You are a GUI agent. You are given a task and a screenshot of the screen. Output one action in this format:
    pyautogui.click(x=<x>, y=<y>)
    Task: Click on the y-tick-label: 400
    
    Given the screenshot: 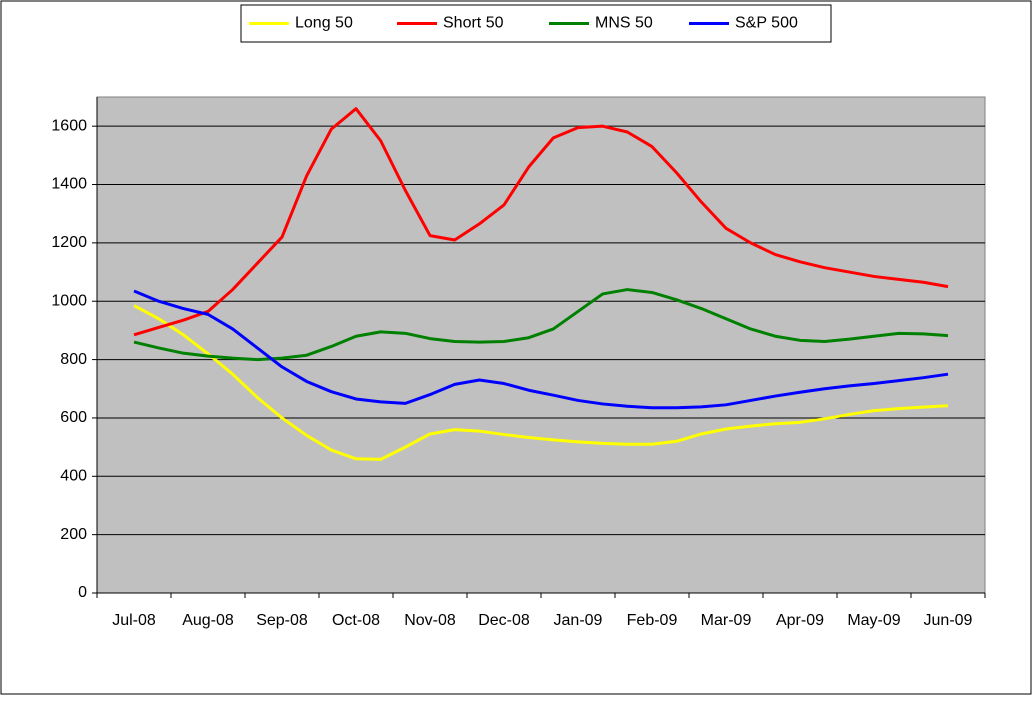 What is the action you would take?
    pyautogui.click(x=73, y=476)
    